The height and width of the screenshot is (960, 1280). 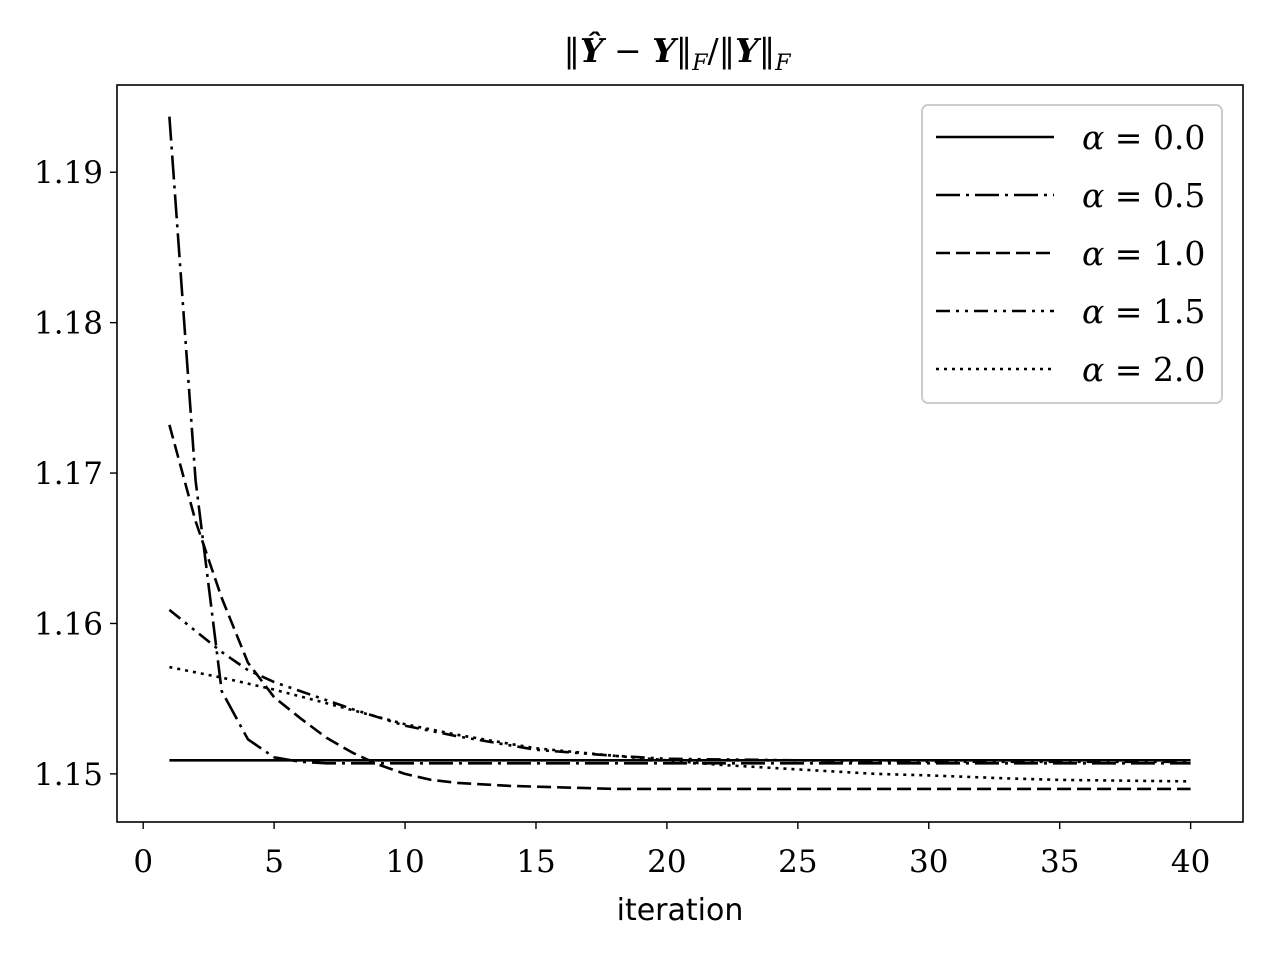 What do you see at coordinates (68, 775) in the screenshot?
I see `y-tick-label: 1.15` at bounding box center [68, 775].